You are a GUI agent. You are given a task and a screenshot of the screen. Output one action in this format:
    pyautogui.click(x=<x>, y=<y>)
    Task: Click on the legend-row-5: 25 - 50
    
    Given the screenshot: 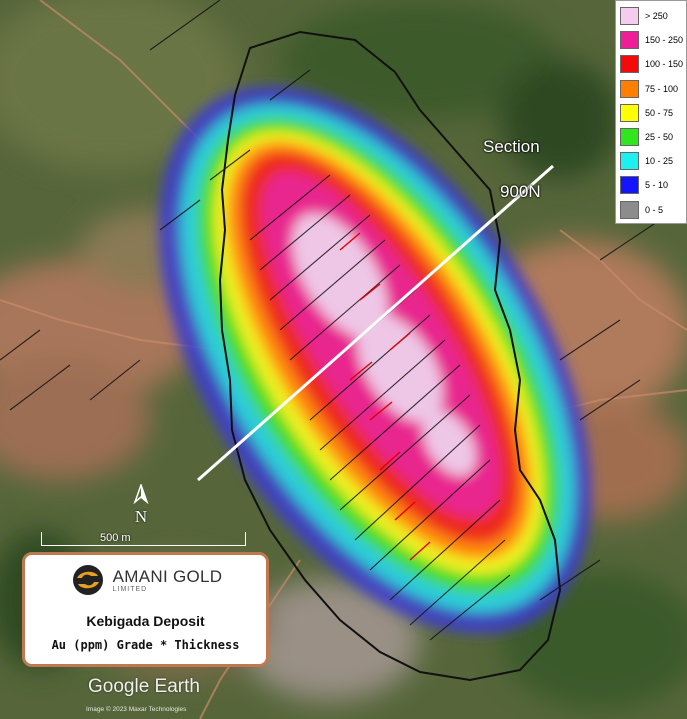 What is the action you would take?
    pyautogui.click(x=653, y=137)
    